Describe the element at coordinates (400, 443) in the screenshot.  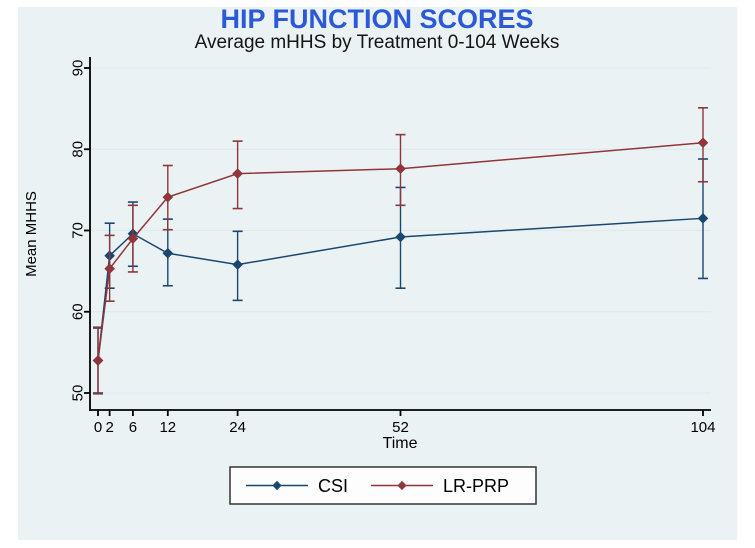
I see `x-axis-label: Time` at that location.